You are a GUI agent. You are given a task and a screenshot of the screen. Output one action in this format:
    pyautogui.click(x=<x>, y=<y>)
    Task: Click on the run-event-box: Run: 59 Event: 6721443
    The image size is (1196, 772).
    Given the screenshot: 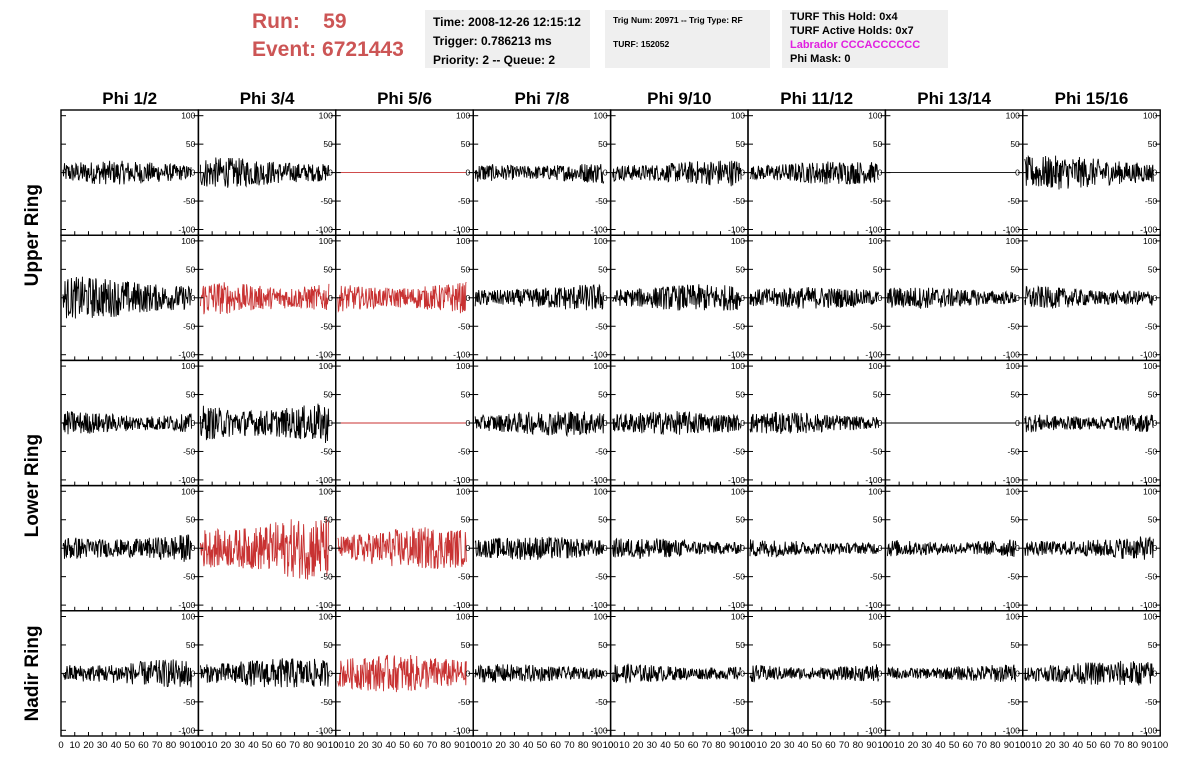 What is the action you would take?
    pyautogui.click(x=337, y=38)
    